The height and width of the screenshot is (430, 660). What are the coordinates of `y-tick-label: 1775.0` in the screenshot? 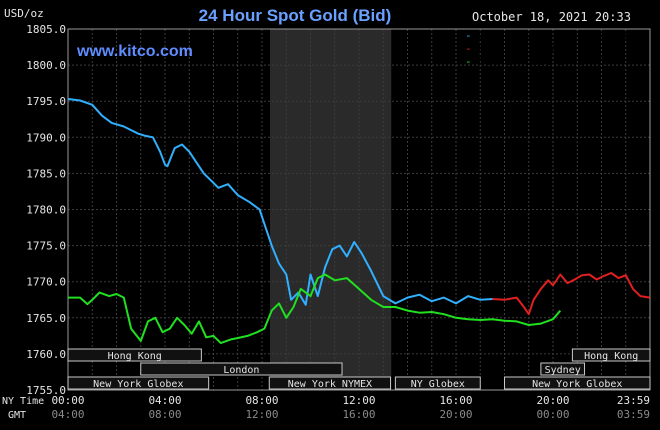 It's located at (46, 246).